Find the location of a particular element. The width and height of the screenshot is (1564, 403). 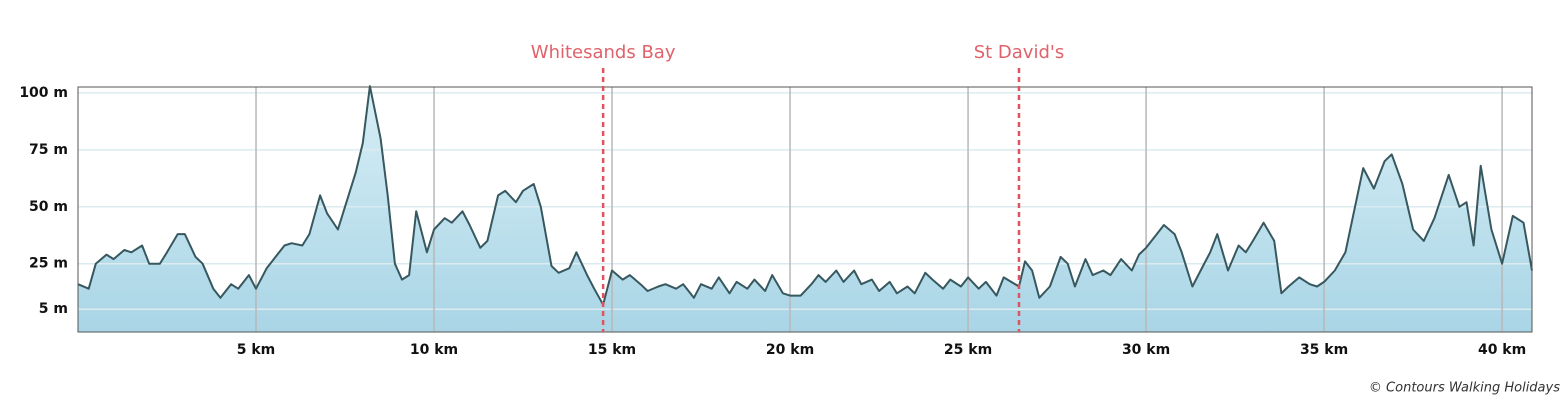

x-tick-label: 35 km is located at coordinates (1324, 350).